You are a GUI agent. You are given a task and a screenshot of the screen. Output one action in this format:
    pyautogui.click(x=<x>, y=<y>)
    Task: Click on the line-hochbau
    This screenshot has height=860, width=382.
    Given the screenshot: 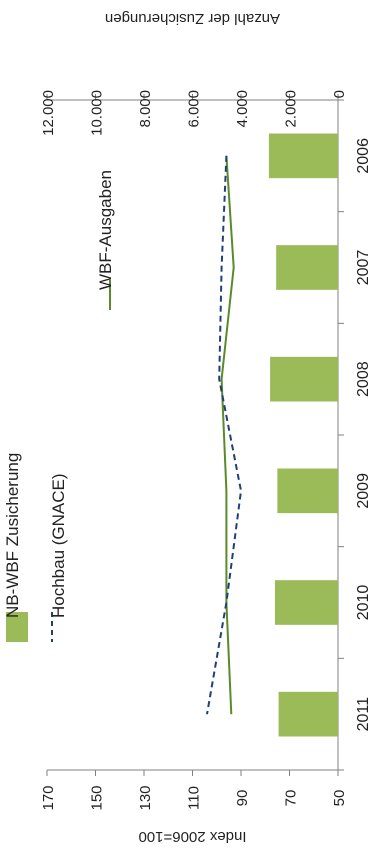 What is the action you would take?
    pyautogui.click(x=224, y=435)
    